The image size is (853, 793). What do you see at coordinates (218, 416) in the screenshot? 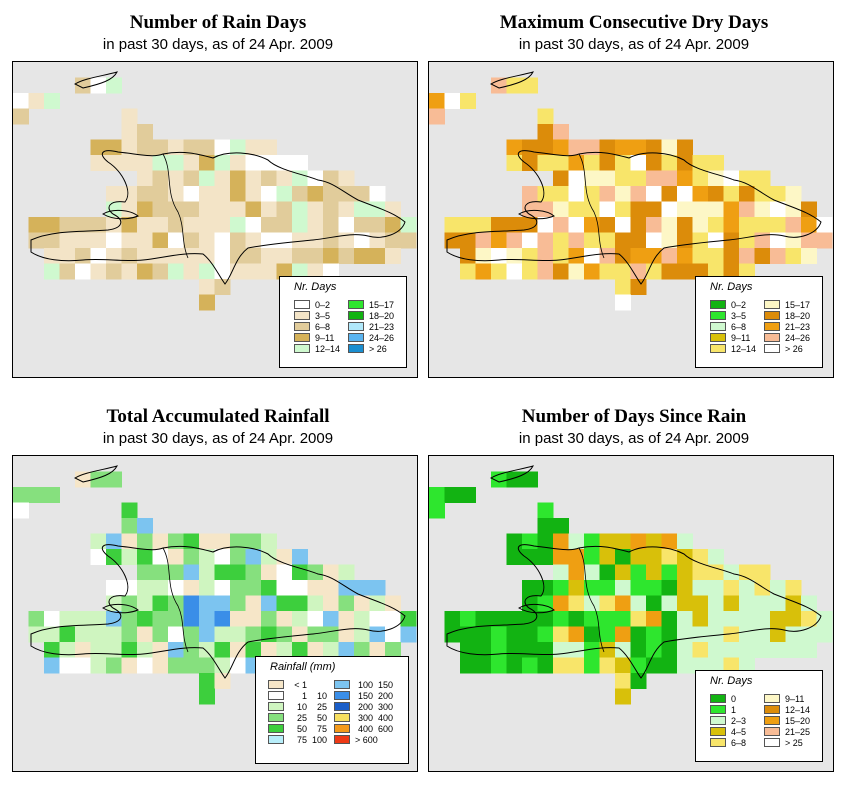
I see `panel-title: Total Accumulated Rainfall` at bounding box center [218, 416].